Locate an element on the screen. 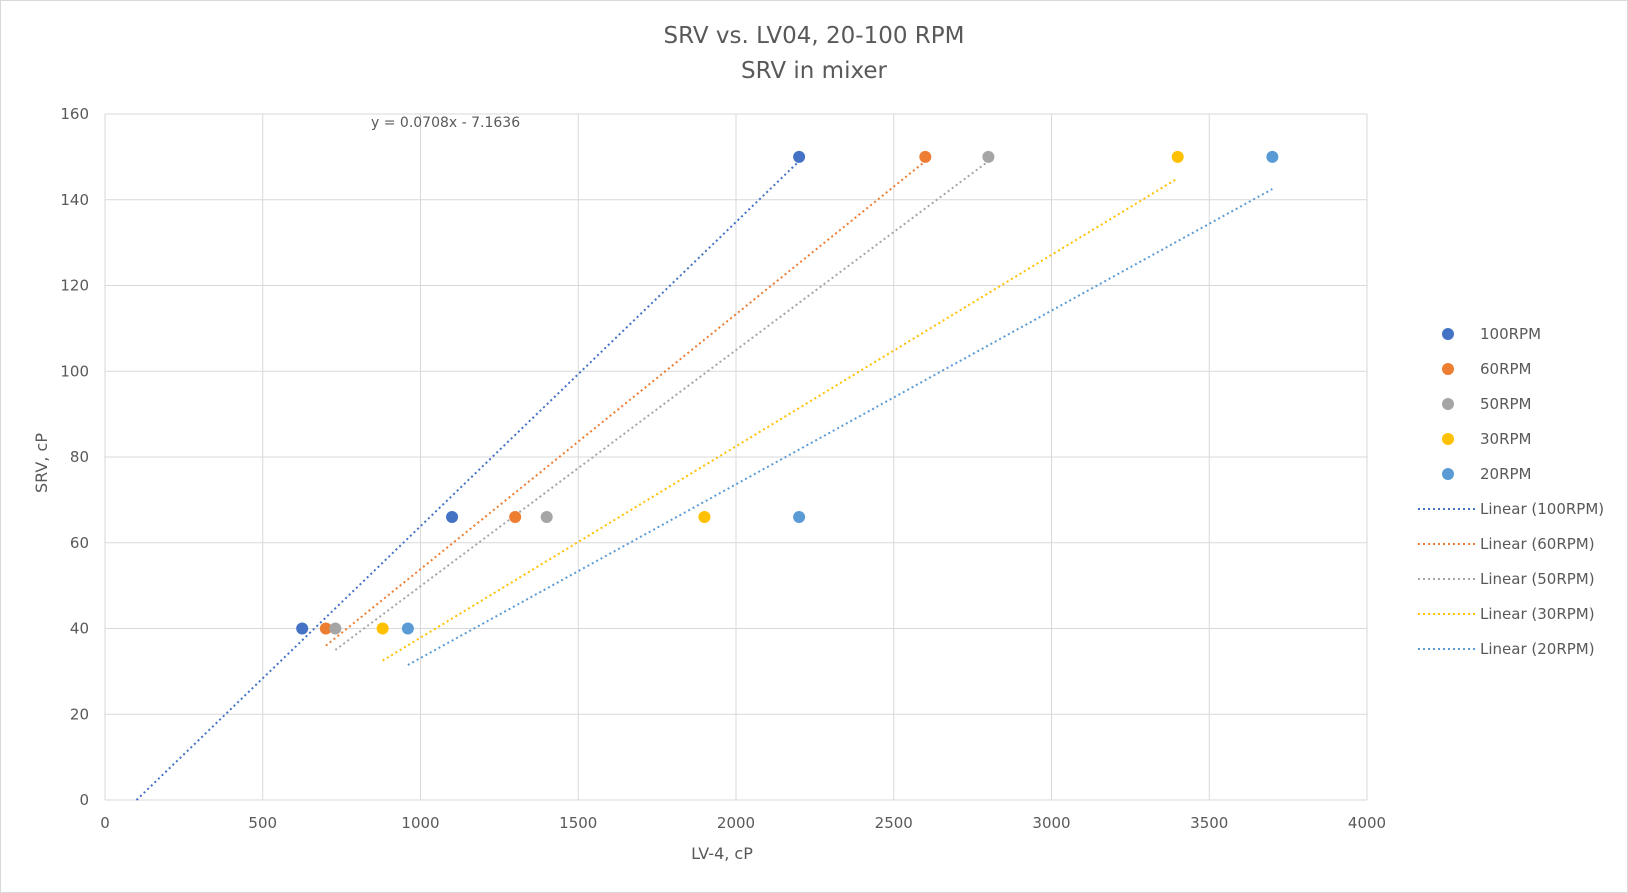 This screenshot has height=893, width=1628. y-tick-label: 80 is located at coordinates (79, 457).